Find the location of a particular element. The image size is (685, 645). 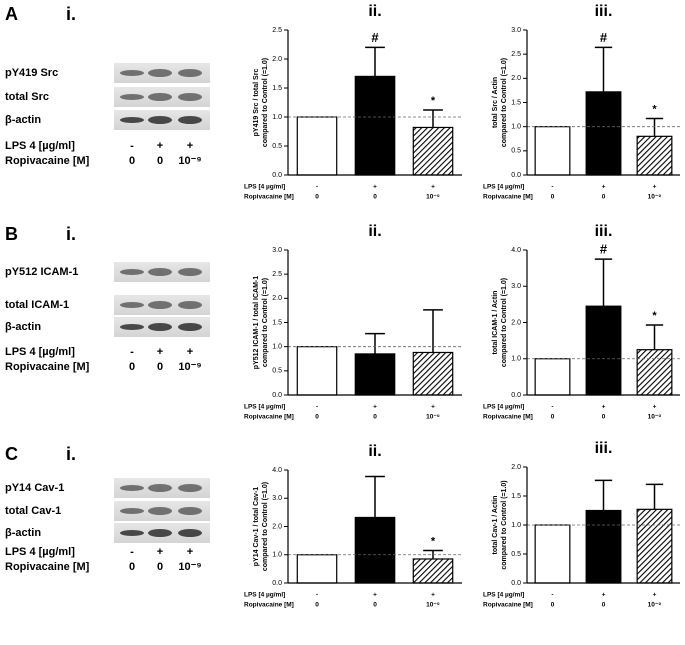

y-axis-label: total Src / Actin is located at coordinates (495, 102).